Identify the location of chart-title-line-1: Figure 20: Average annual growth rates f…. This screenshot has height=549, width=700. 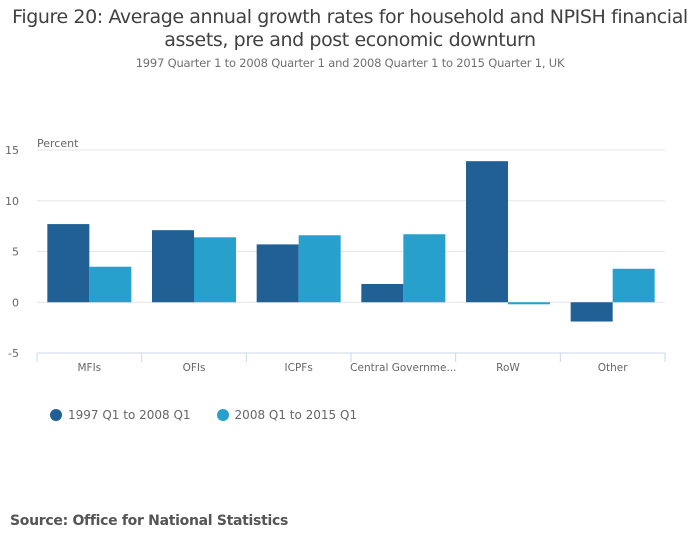
(350, 17).